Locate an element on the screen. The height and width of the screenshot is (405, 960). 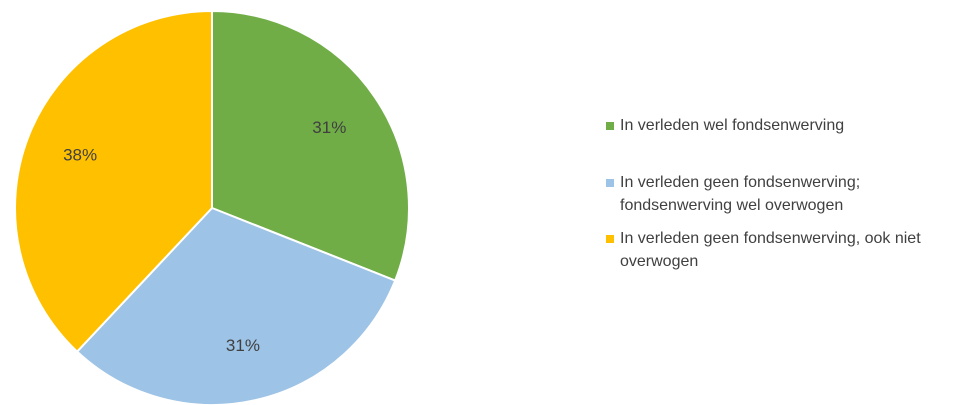
data-label: 38% is located at coordinates (80, 154).